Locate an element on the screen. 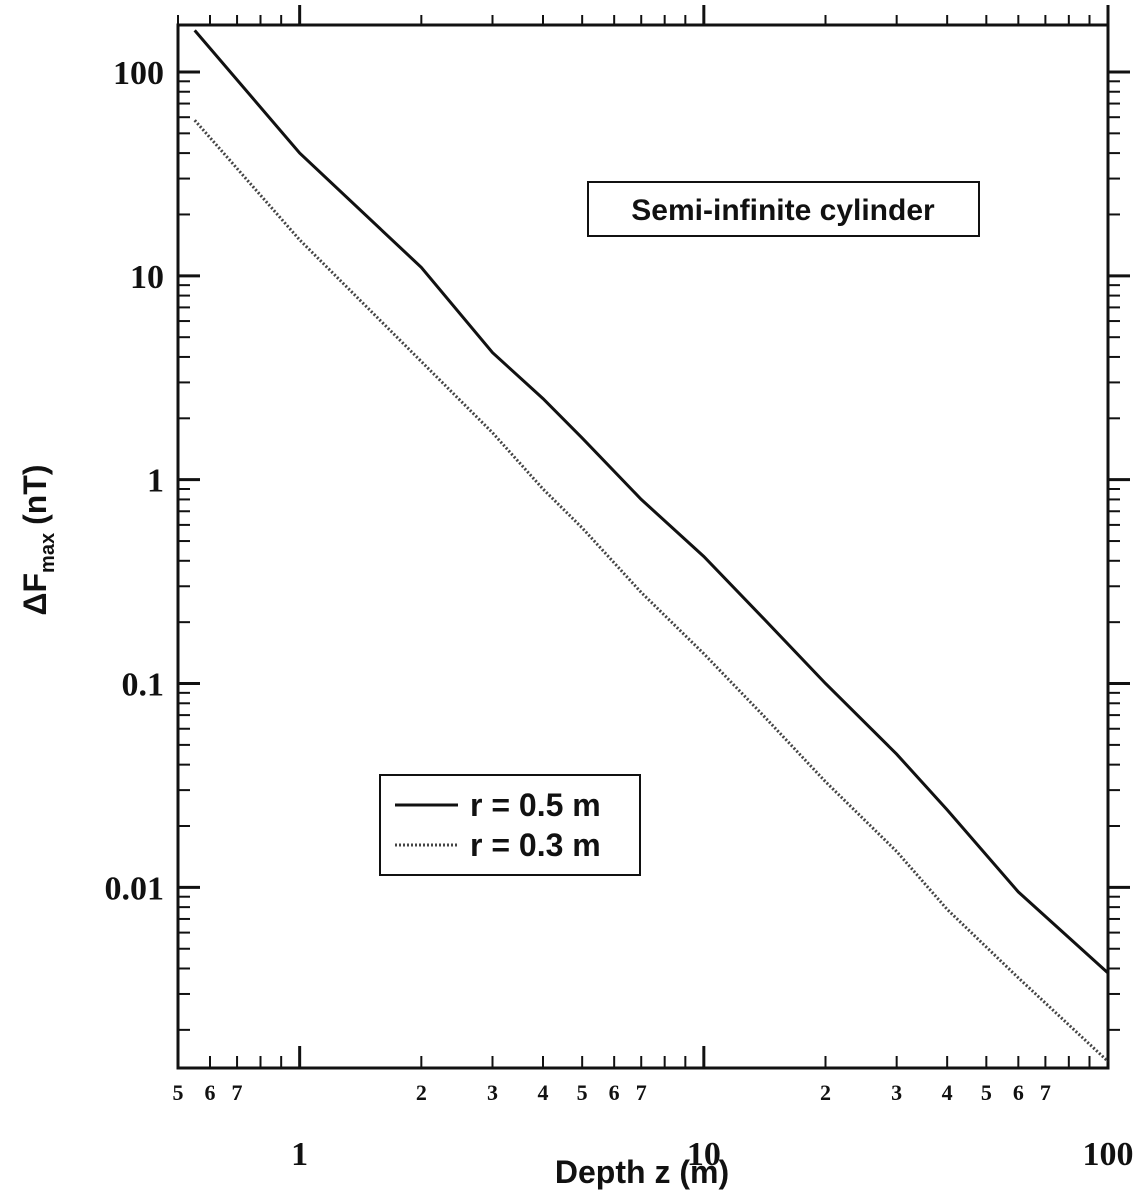 The height and width of the screenshot is (1197, 1145). y-tick-label: 100 is located at coordinates (138, 73).